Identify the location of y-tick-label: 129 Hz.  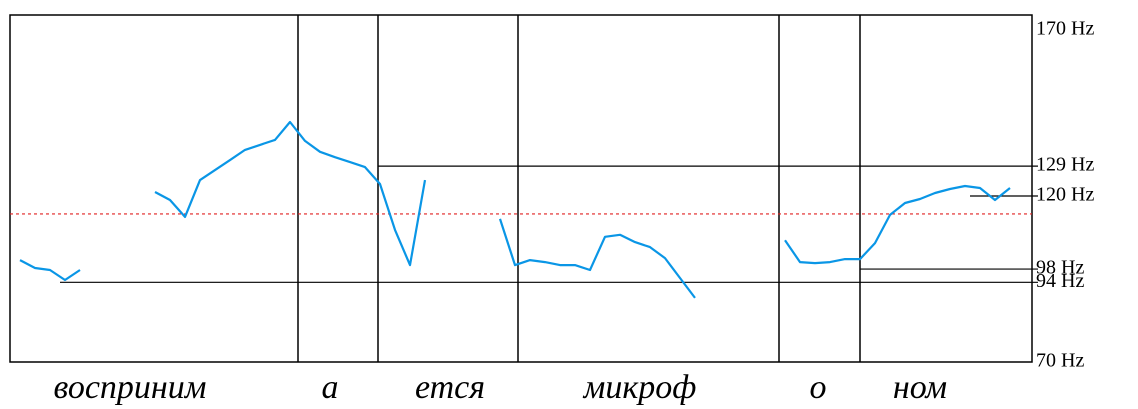
(1065, 165).